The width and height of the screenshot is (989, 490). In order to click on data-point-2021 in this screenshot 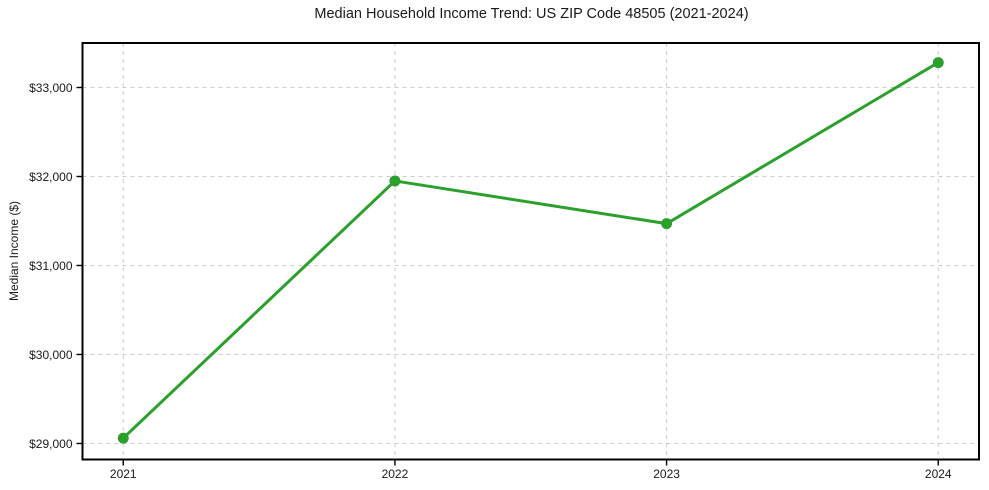, I will do `click(123, 438)`.